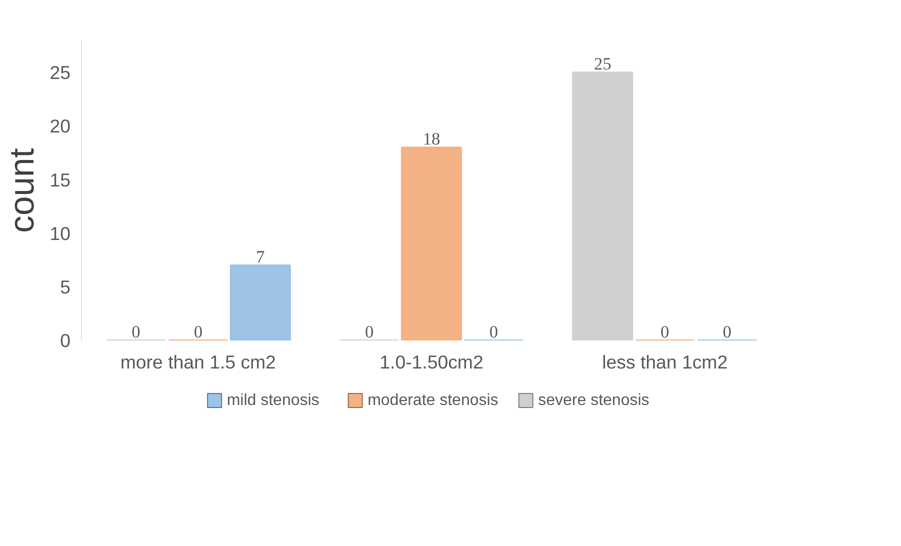  Describe the element at coordinates (603, 64) in the screenshot. I see `data-label: 25` at that location.